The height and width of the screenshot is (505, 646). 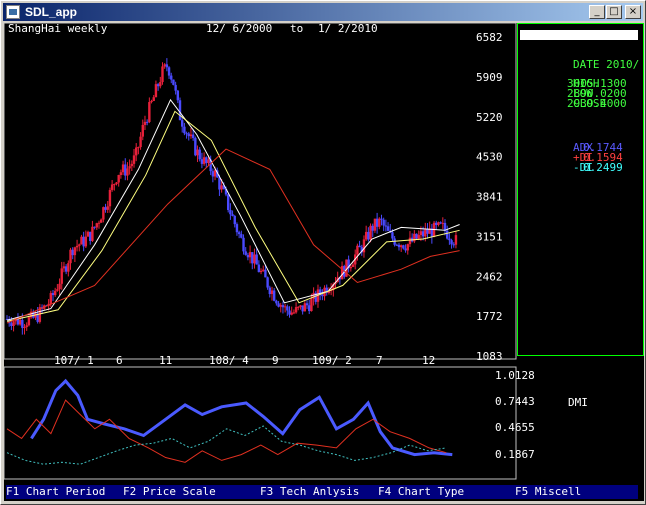 I want to click on x-tick-label: 107/ 1, so click(x=74, y=360).